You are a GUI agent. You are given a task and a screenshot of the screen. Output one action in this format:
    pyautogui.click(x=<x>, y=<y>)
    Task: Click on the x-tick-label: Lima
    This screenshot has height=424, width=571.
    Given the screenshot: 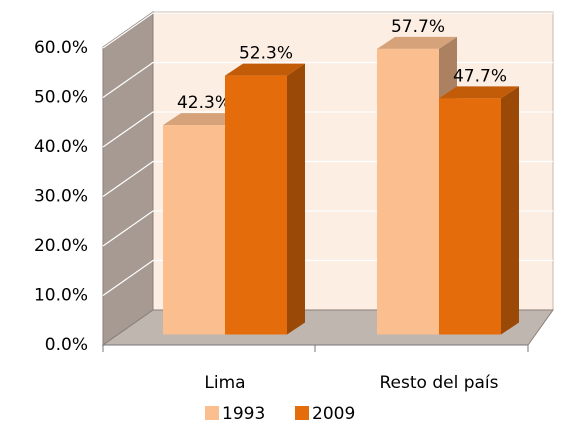 What is the action you would take?
    pyautogui.click(x=224, y=383)
    